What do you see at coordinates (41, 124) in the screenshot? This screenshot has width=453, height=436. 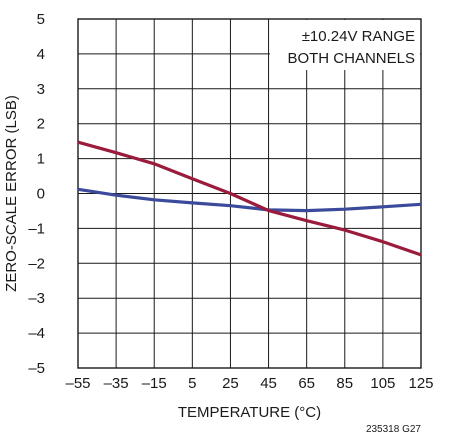 I see `y-tick-label: 2` at bounding box center [41, 124].